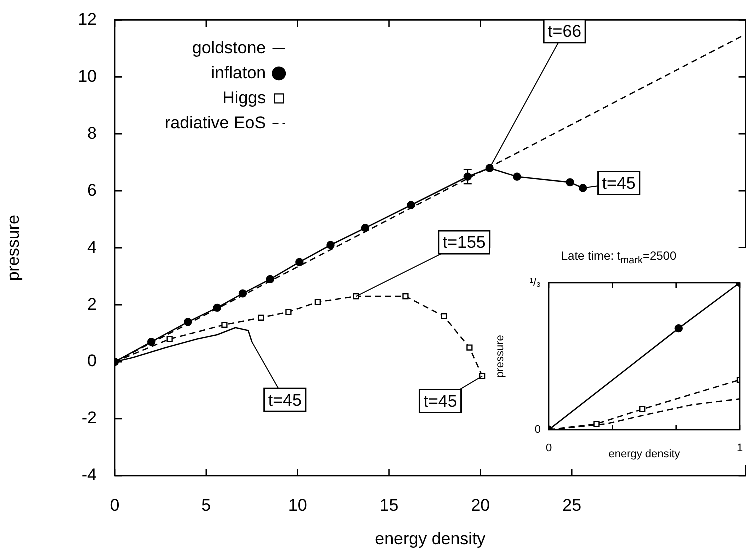  Describe the element at coordinates (565, 32) in the screenshot. I see `annotation: t=66` at that location.